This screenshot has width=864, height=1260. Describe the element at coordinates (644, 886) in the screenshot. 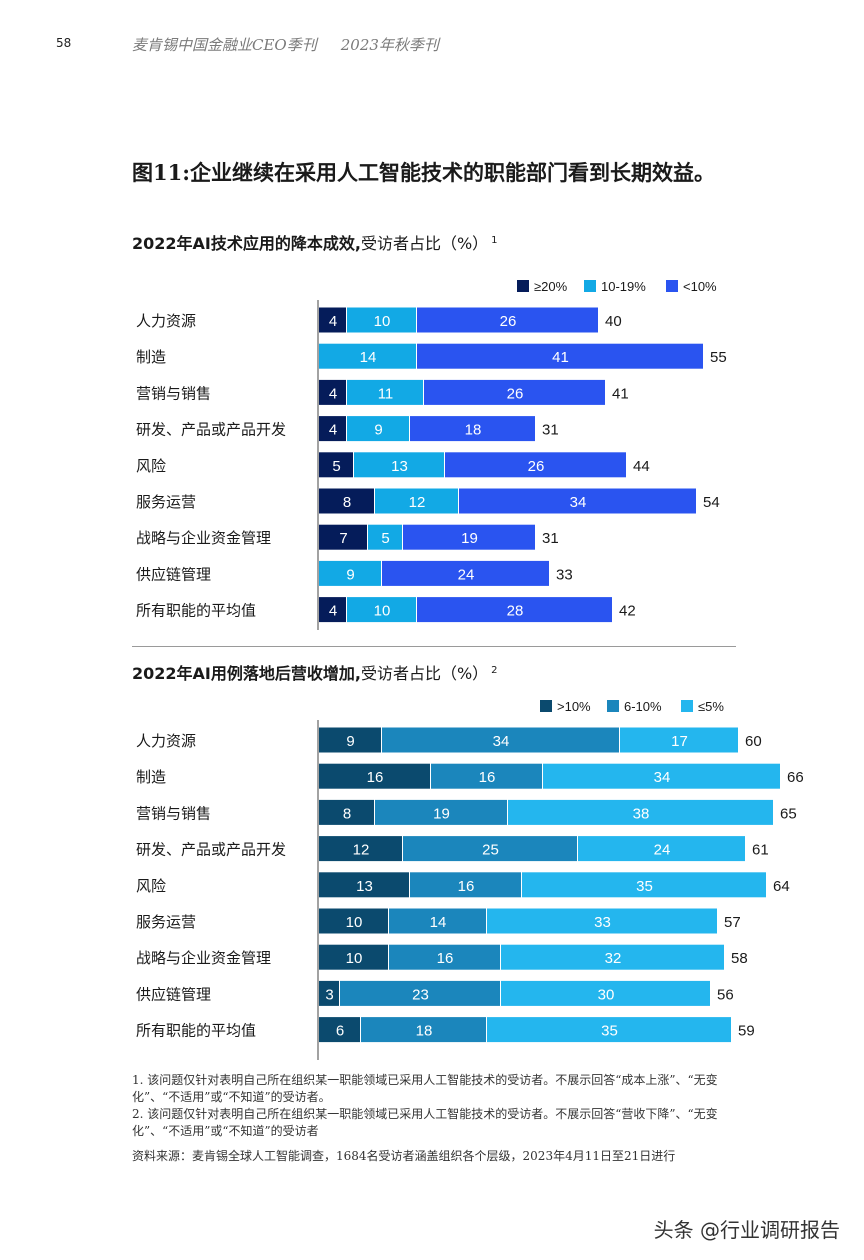

I see `segment-value-label: 35` at that location.